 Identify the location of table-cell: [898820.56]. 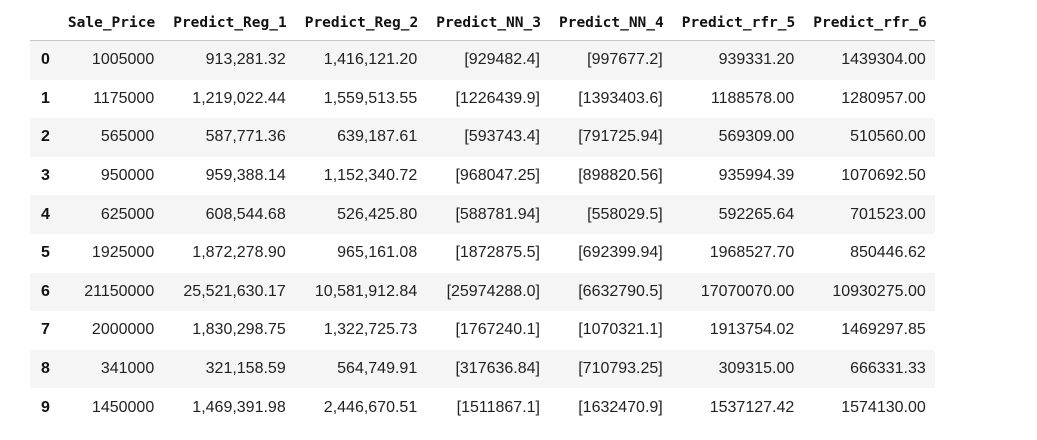
(620, 176).